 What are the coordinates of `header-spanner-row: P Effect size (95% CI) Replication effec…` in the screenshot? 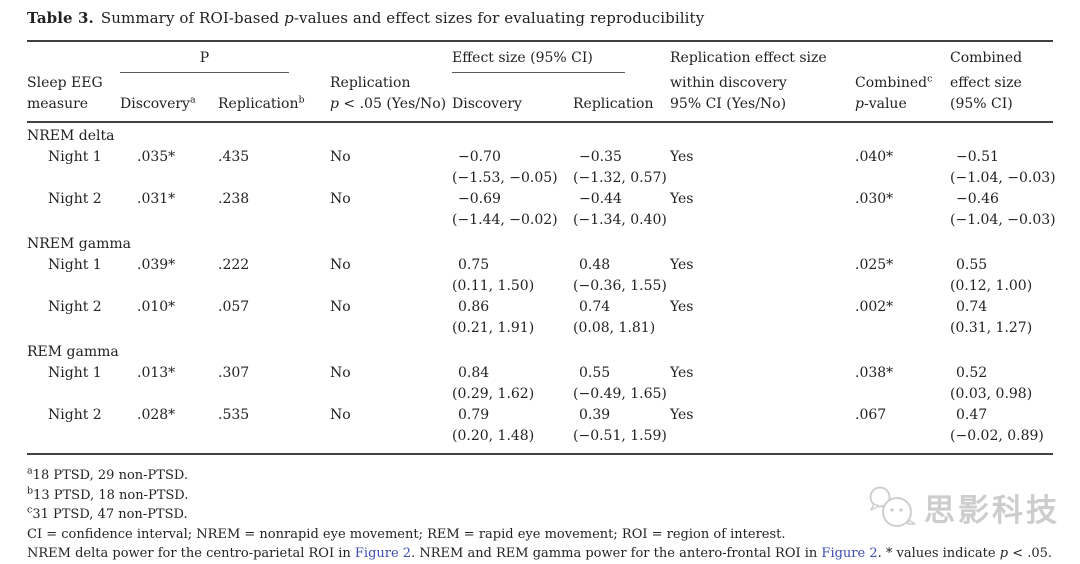 It's located at (540, 57).